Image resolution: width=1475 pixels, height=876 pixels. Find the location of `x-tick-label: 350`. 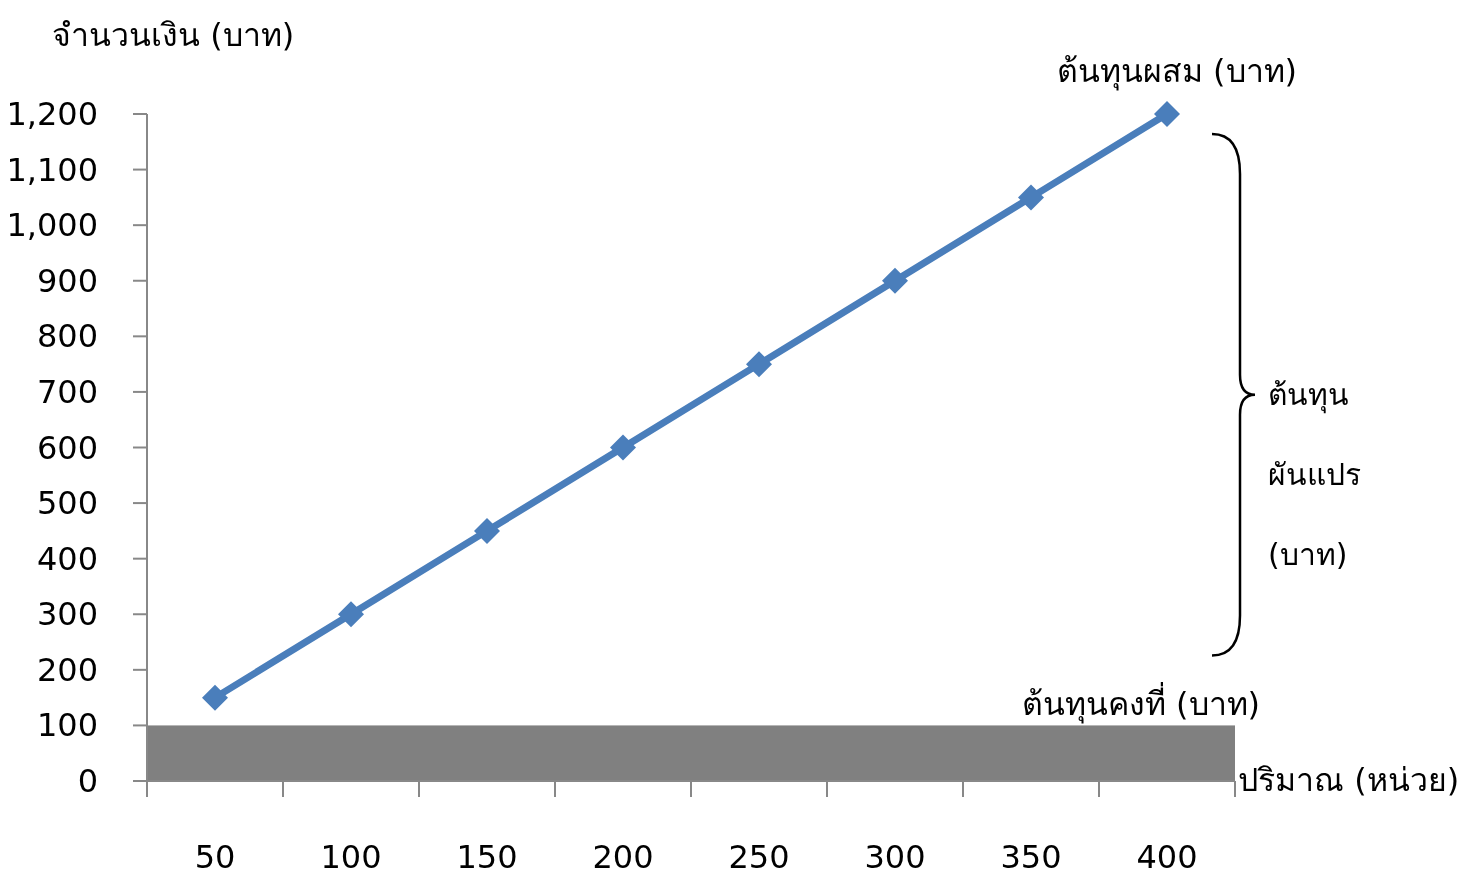

x-tick-label: 350 is located at coordinates (1031, 857).